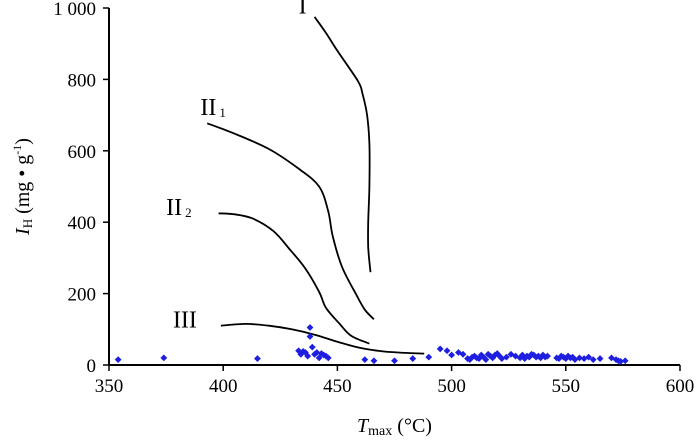 The image size is (700, 443). I want to click on x-axis-title: Tmax (°C), so click(394, 427).